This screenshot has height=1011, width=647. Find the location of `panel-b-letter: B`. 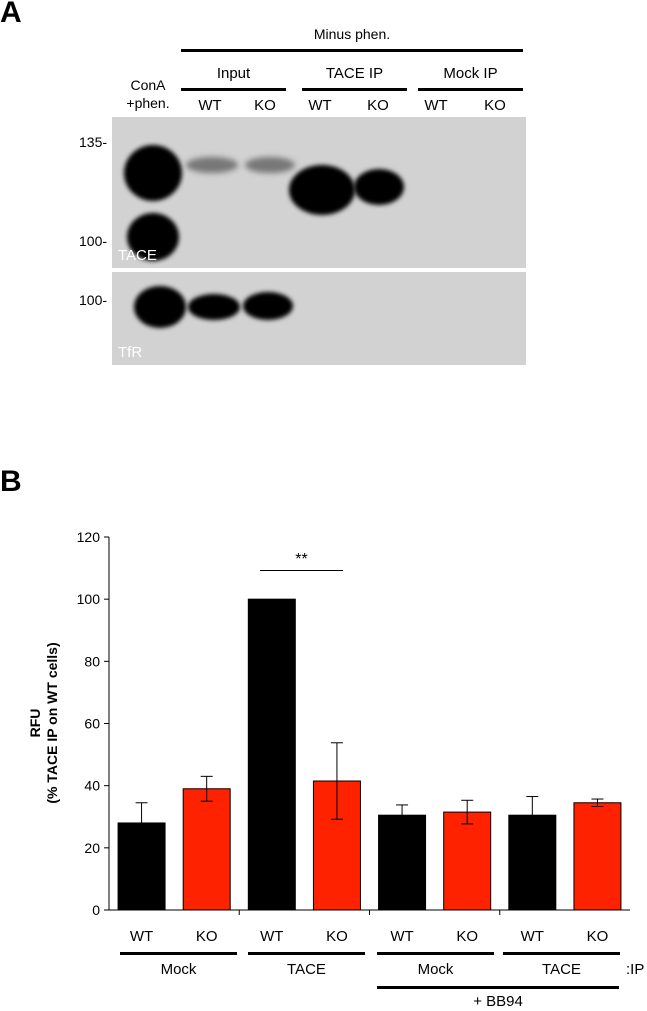

panel-b-letter: B is located at coordinates (11, 481).